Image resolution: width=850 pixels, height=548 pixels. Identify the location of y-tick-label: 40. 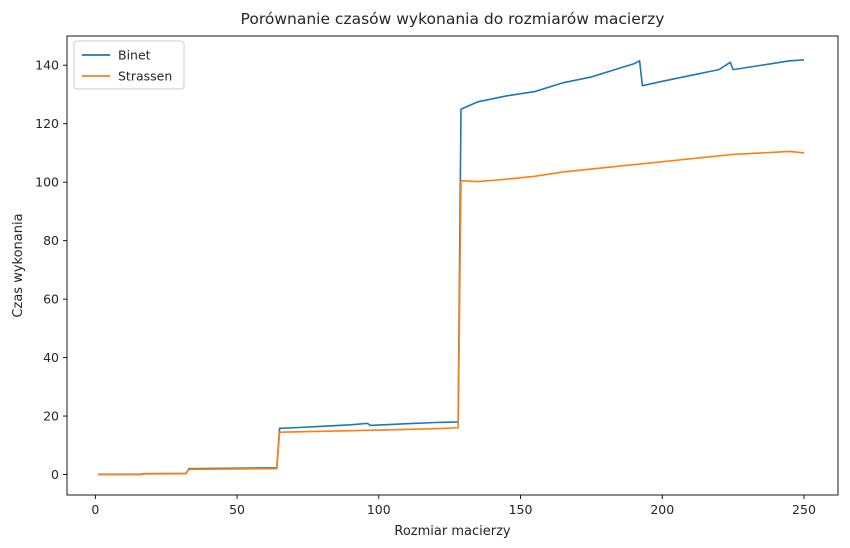
(51, 357).